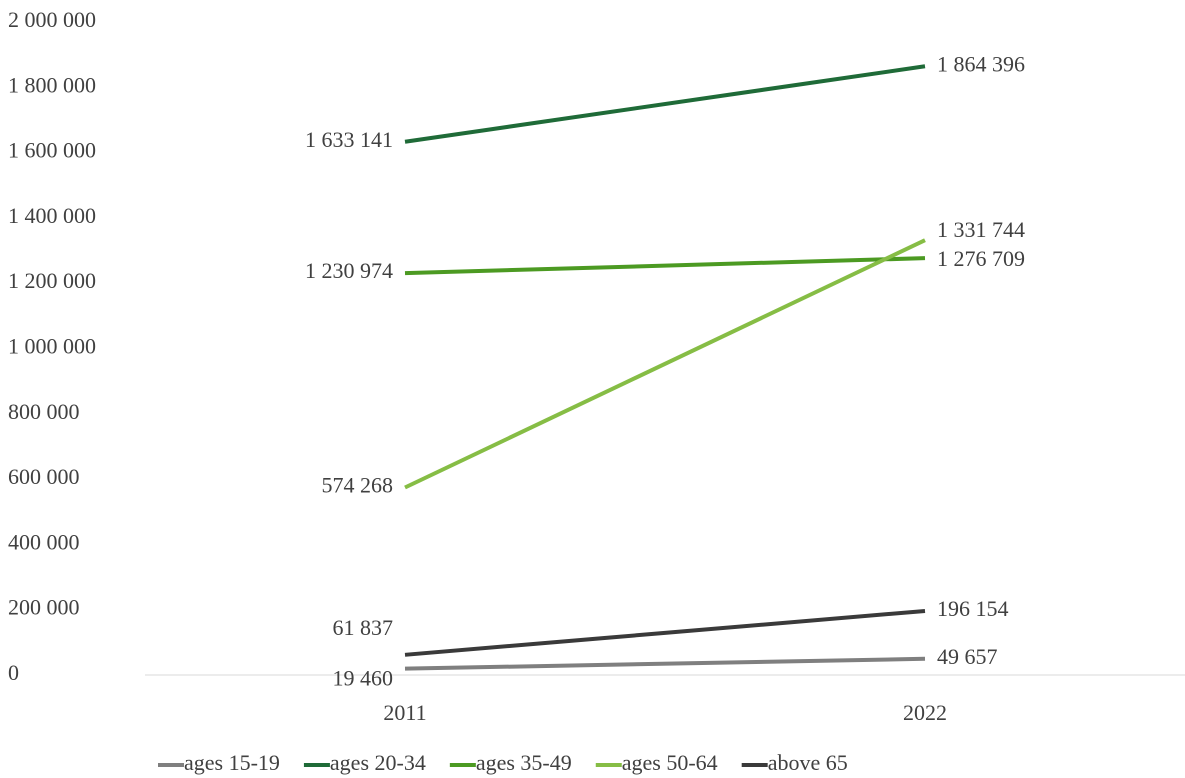 The image size is (1185, 778). I want to click on data-label: 1 864 396, so click(981, 63).